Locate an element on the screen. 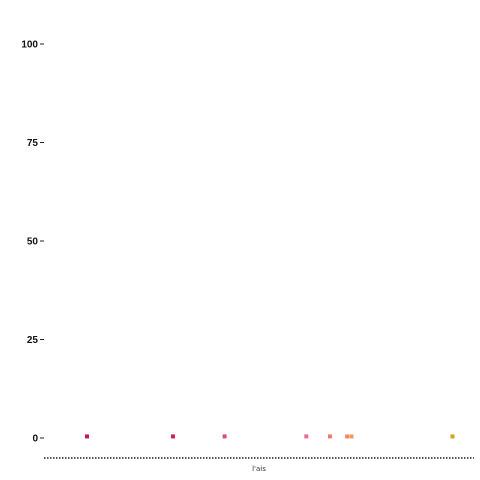  y-tick-label: 75 is located at coordinates (33, 143).